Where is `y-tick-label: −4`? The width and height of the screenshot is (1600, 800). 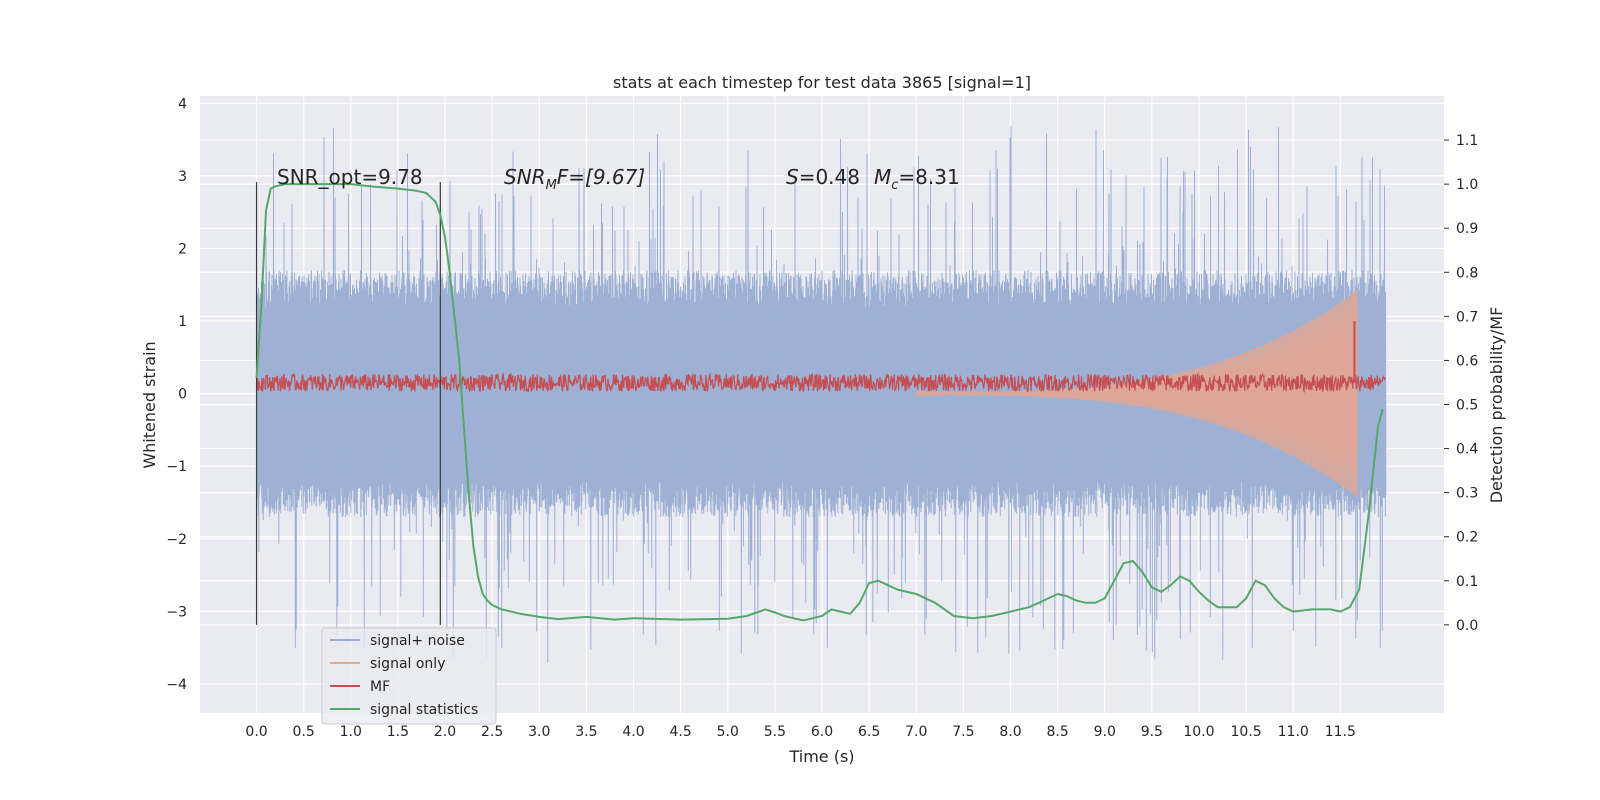
y-tick-label: −4 is located at coordinates (176, 685).